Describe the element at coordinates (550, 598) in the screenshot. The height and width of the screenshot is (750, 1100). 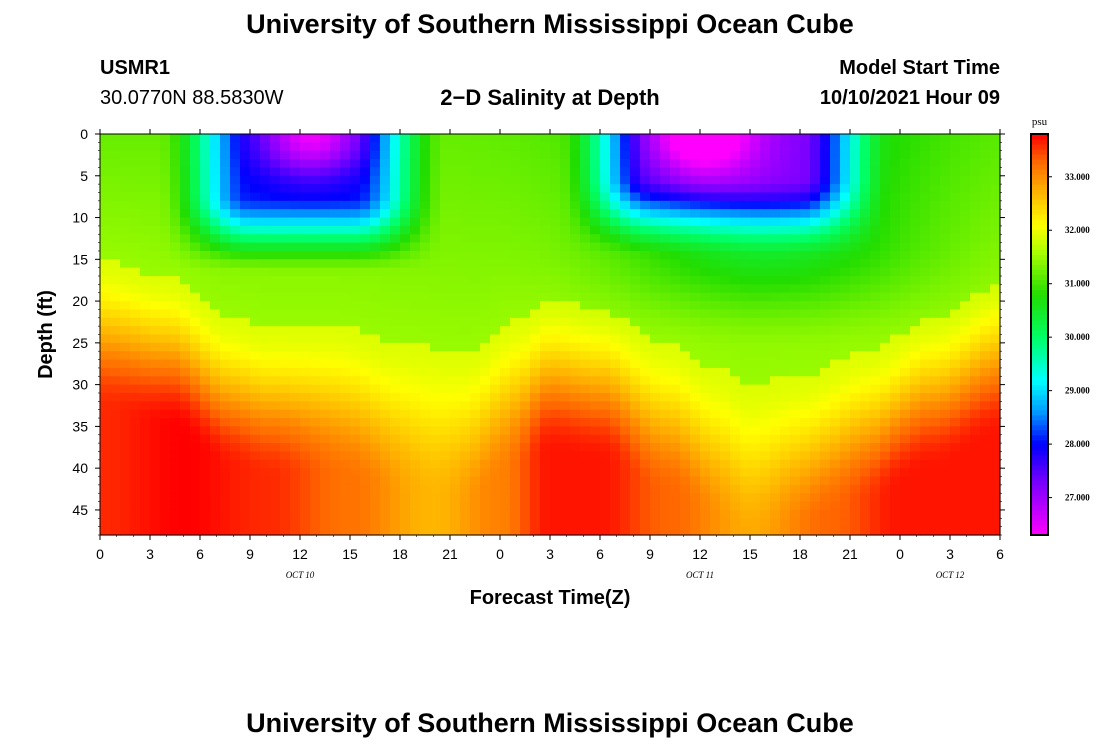
I see `x-axis-label: Forecast Time(Z)` at that location.